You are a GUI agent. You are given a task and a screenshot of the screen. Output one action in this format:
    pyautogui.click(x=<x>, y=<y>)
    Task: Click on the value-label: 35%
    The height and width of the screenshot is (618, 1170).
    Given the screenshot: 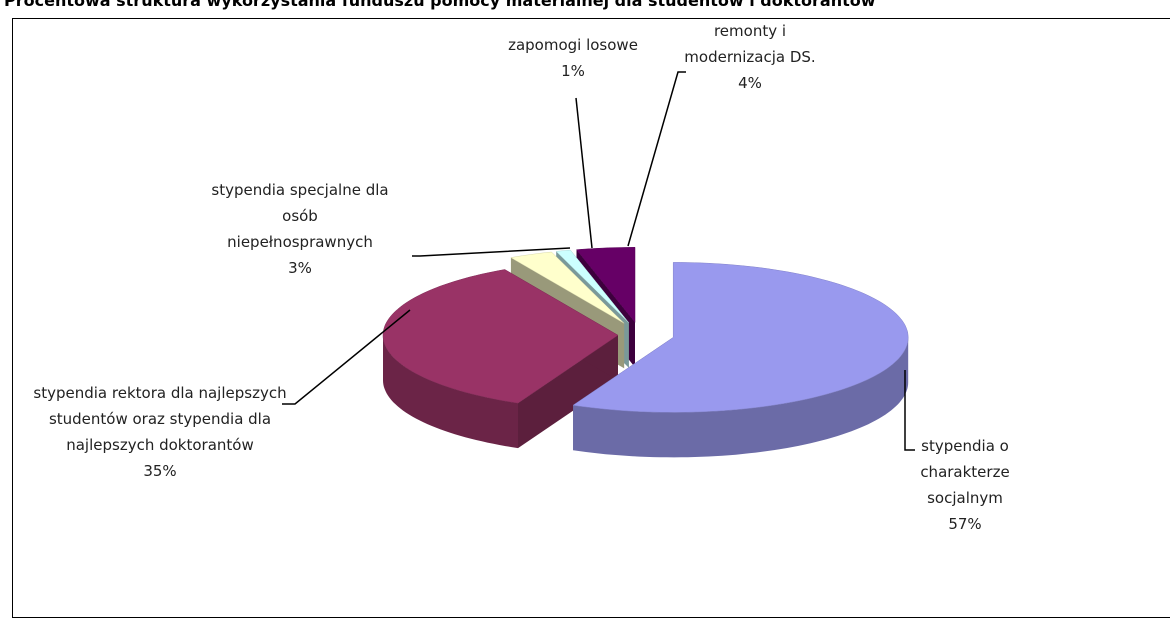 What is the action you would take?
    pyautogui.click(x=160, y=471)
    